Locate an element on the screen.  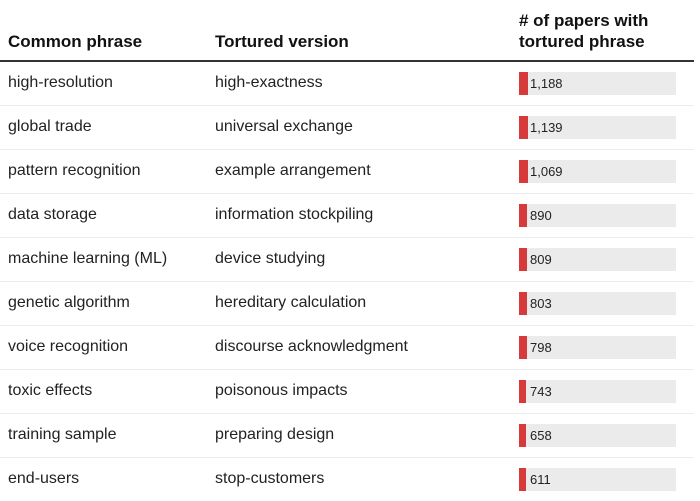
paper-count-cell: 809 is located at coordinates (597, 259).